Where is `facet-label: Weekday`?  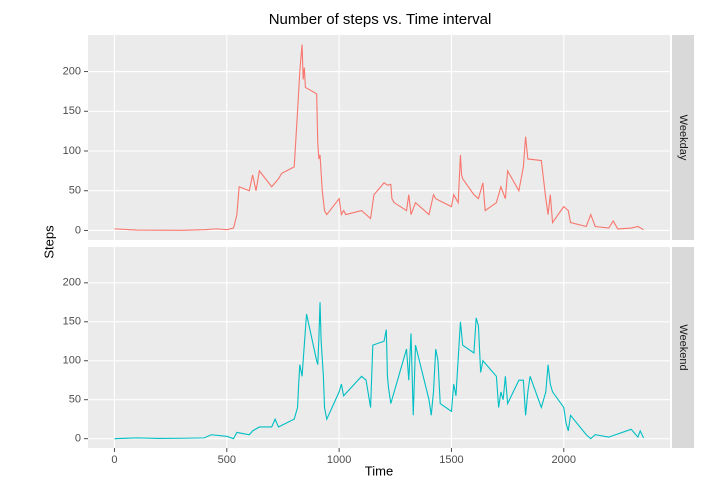
facet-label: Weekday is located at coordinates (683, 138).